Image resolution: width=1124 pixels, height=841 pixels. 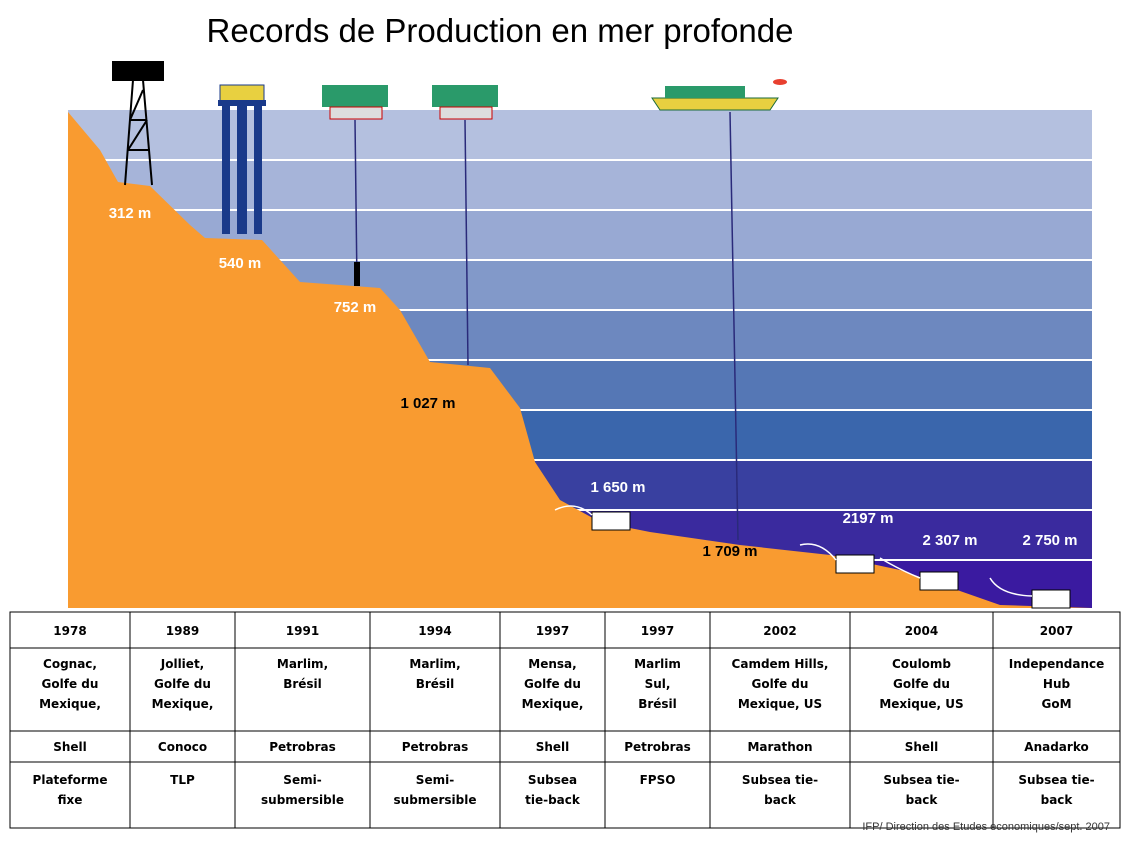 I want to click on depth-label: 1 650 m, so click(x=617, y=487).